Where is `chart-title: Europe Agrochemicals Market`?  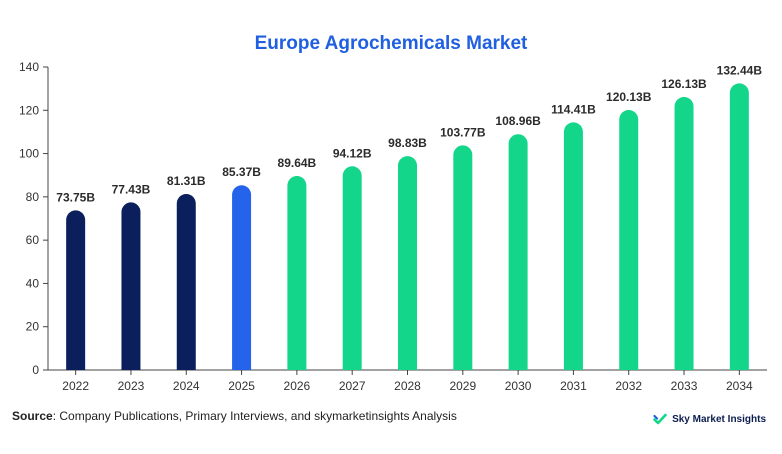
chart-title: Europe Agrochemicals Market is located at coordinates (391, 43).